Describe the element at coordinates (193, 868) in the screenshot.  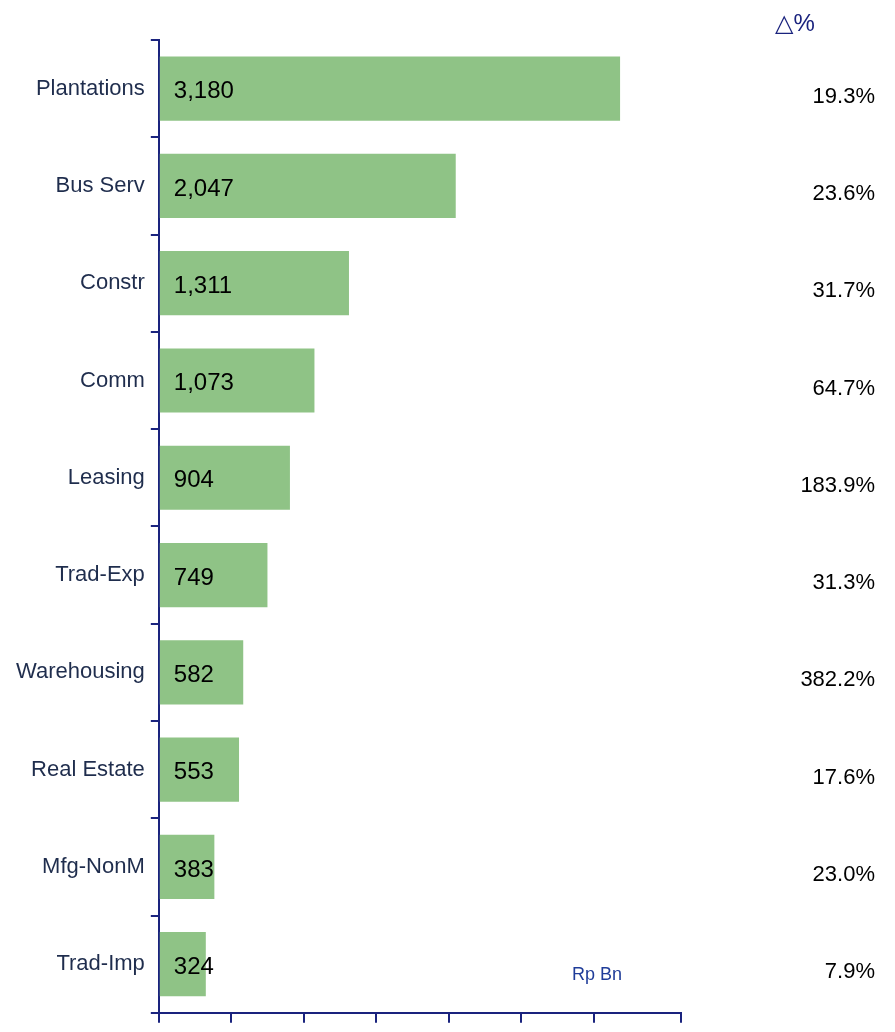
I see `data-label: 383` at that location.